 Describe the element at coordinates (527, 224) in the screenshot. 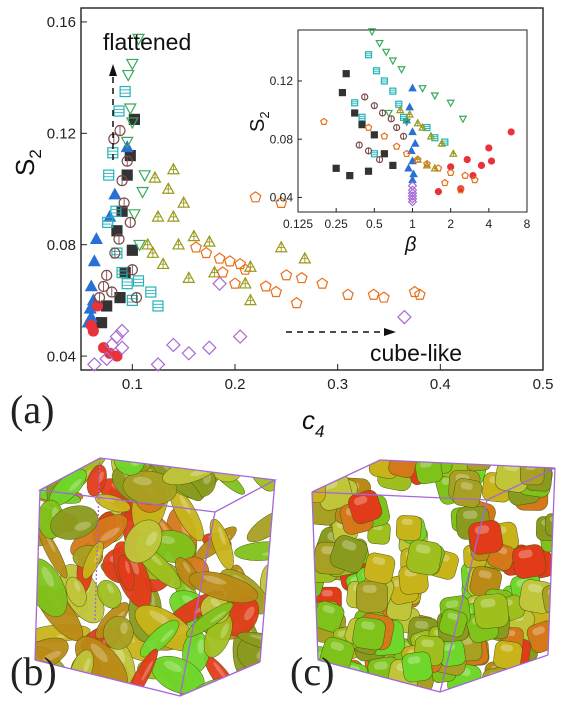

I see `x-tick-label: 8` at that location.